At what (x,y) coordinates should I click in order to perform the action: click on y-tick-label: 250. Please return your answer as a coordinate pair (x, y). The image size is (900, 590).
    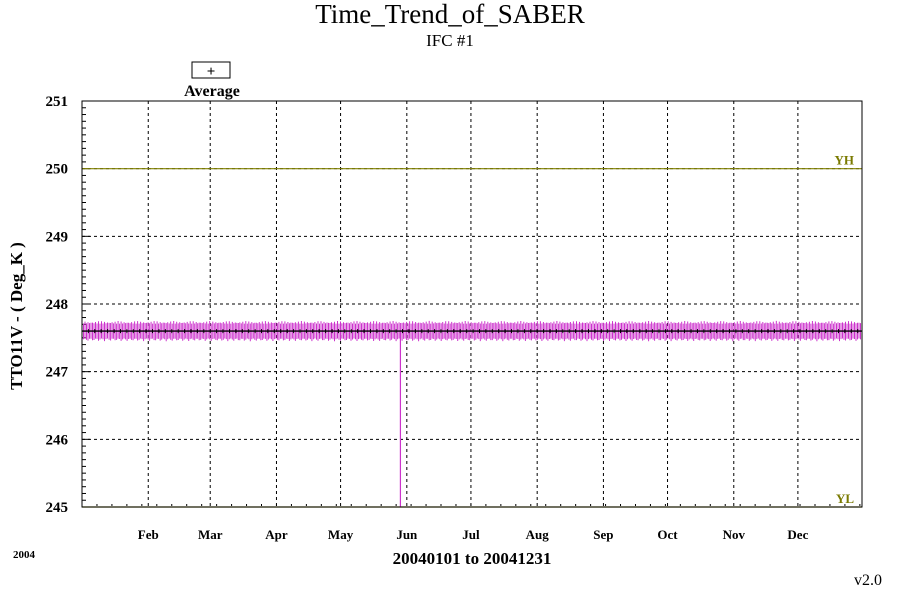
    Looking at the image, I should click on (57, 170).